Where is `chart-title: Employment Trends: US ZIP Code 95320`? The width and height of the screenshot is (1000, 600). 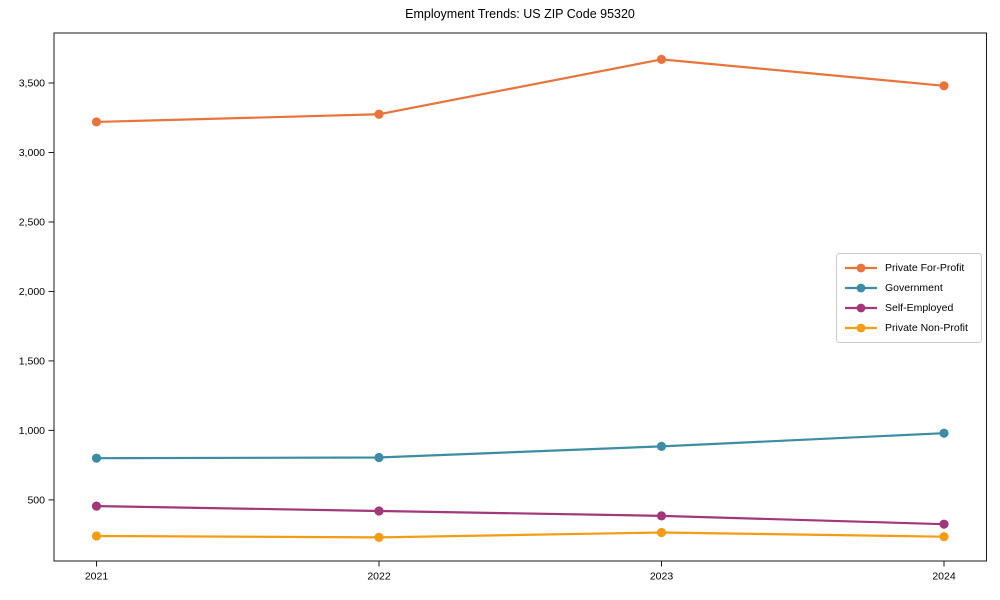
chart-title: Employment Trends: US ZIP Code 95320 is located at coordinates (520, 14).